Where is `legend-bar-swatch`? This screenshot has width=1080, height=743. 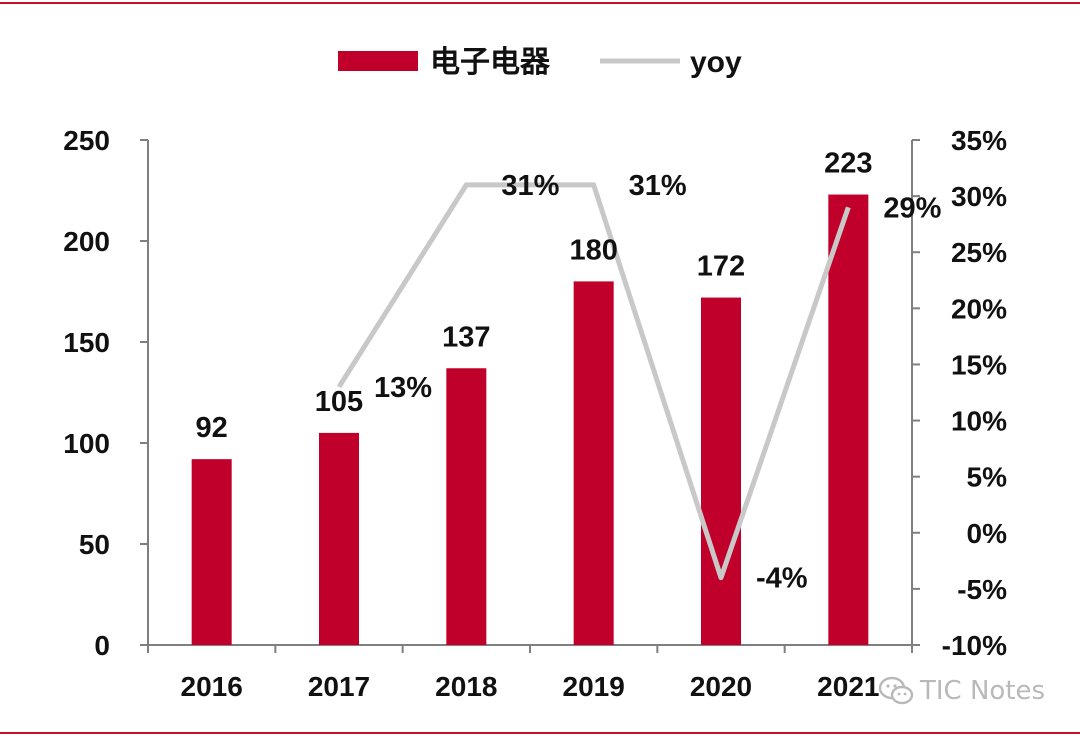
legend-bar-swatch is located at coordinates (378, 61).